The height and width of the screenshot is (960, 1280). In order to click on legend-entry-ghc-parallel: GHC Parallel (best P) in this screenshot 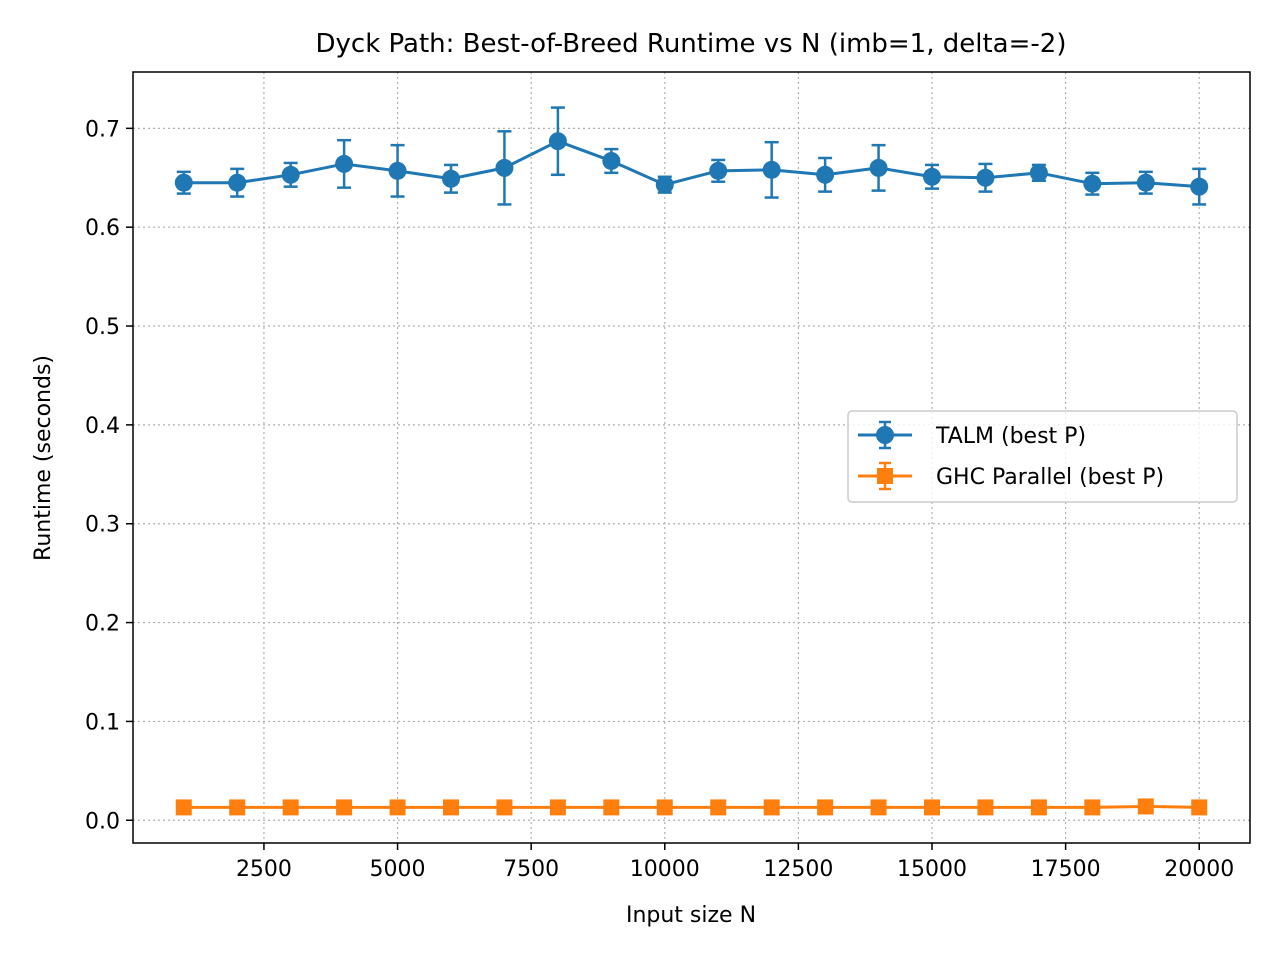, I will do `click(1011, 476)`.